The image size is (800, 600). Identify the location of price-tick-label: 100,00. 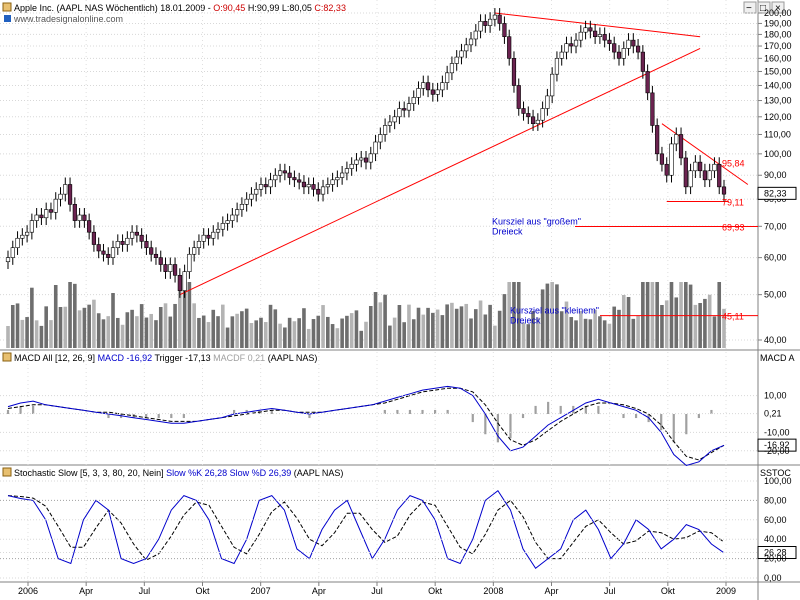
(778, 154).